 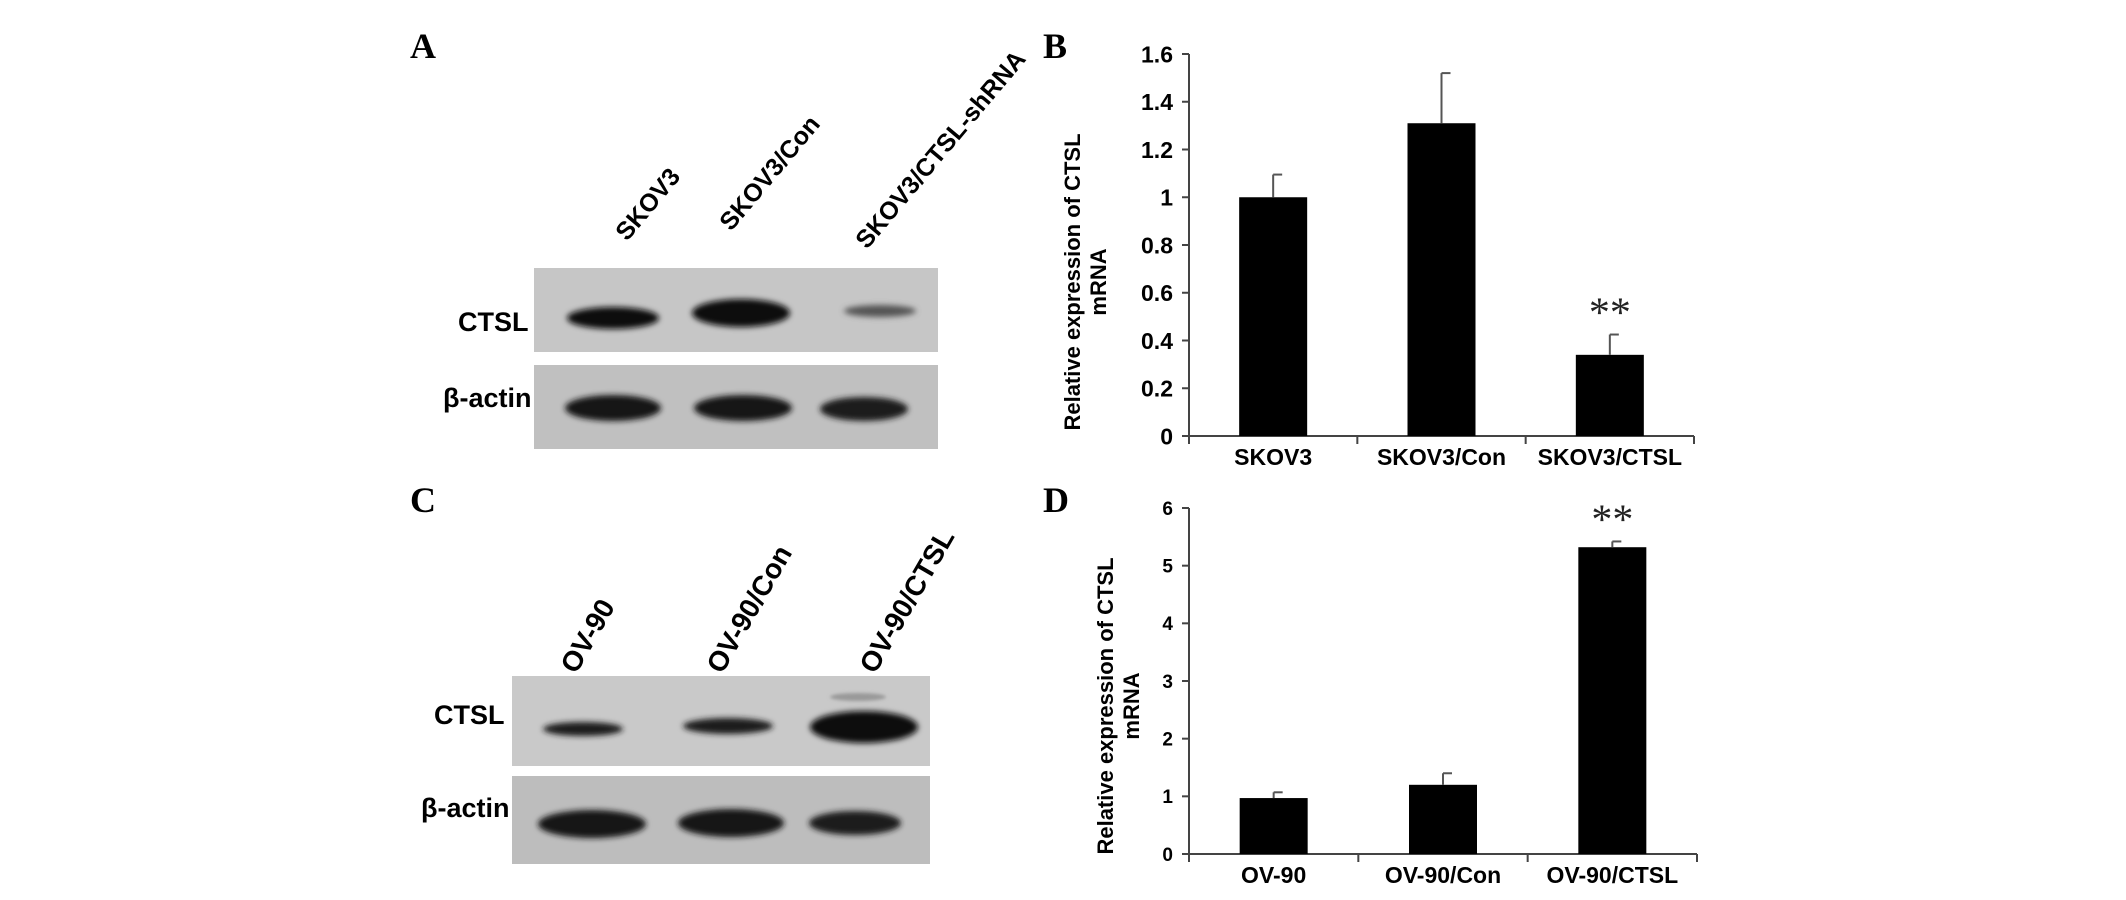 I want to click on row-label-a-actin: β-actin, so click(x=487, y=398).